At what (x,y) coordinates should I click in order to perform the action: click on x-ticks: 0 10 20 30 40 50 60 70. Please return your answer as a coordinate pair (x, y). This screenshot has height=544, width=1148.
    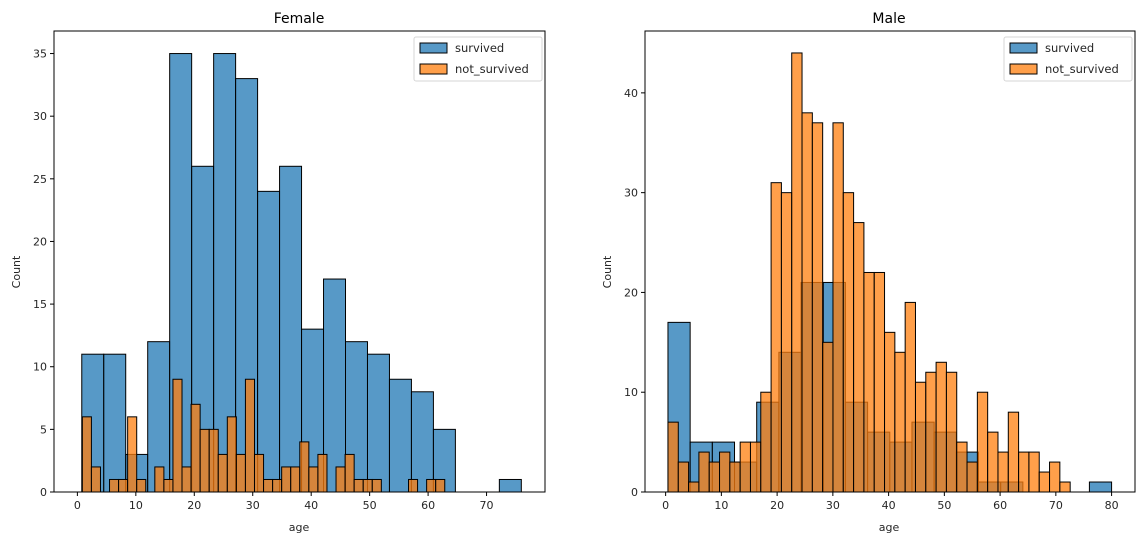
    Looking at the image, I should click on (284, 502).